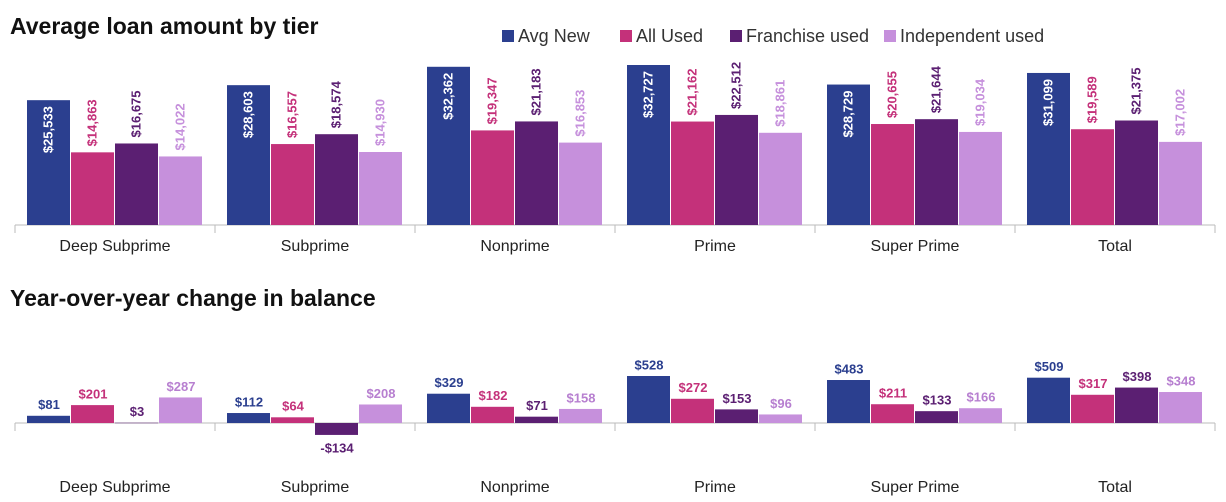 This screenshot has width=1226, height=502. What do you see at coordinates (935, 89) in the screenshot?
I see `data-label: $21,644` at bounding box center [935, 89].